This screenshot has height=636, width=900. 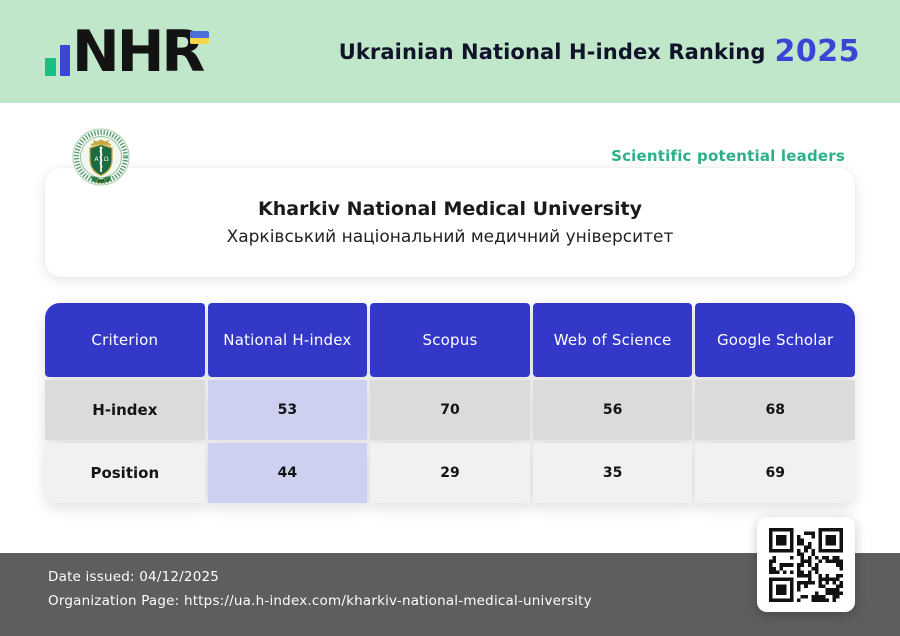 What do you see at coordinates (287, 473) in the screenshot?
I see `cell-position-national: 44` at bounding box center [287, 473].